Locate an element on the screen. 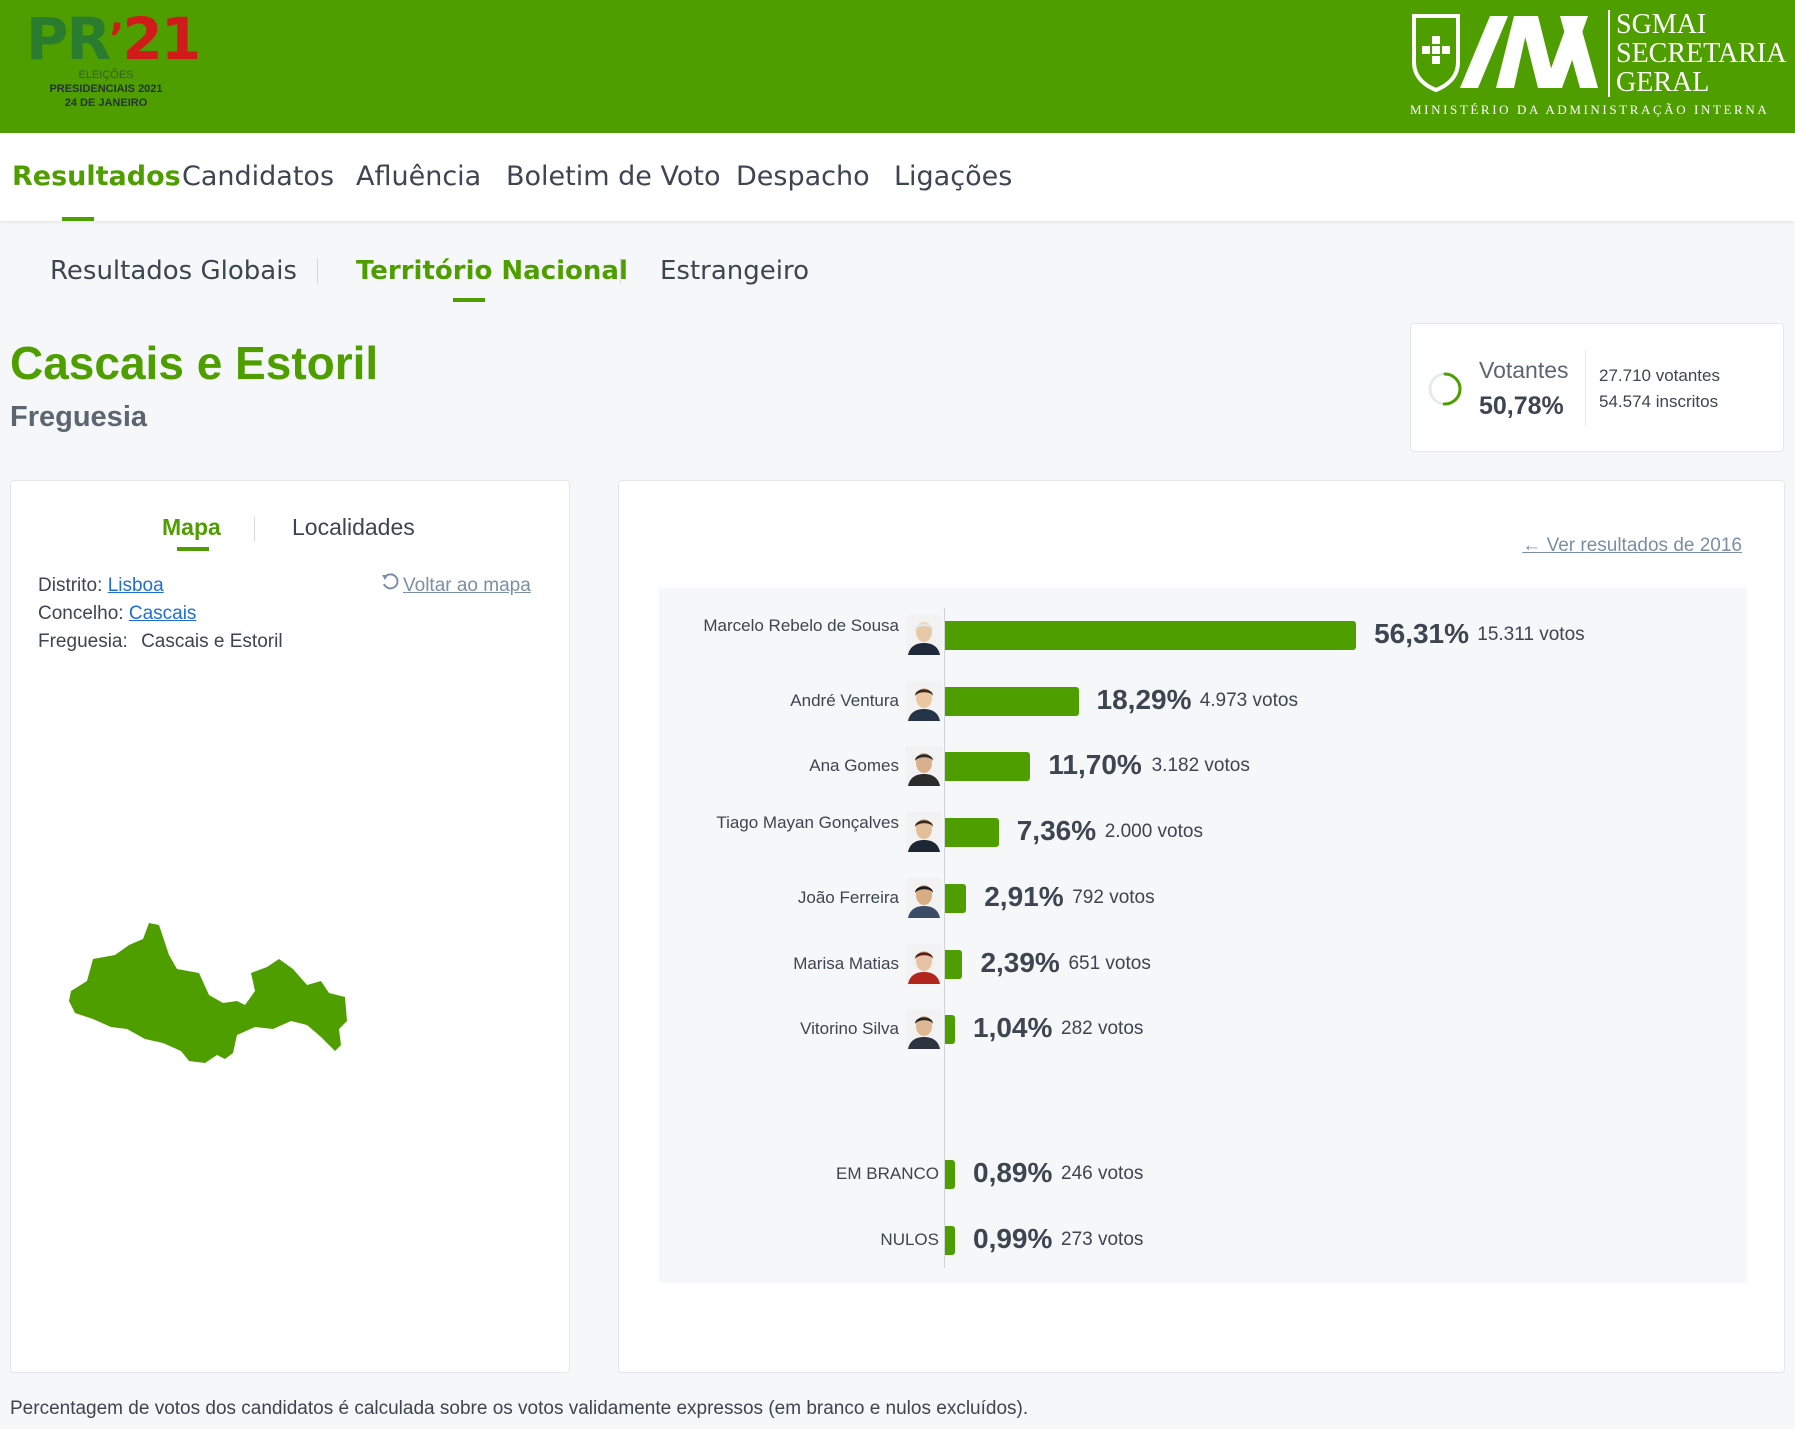 The image size is (1795, 1429). special-bar is located at coordinates (950, 1240).